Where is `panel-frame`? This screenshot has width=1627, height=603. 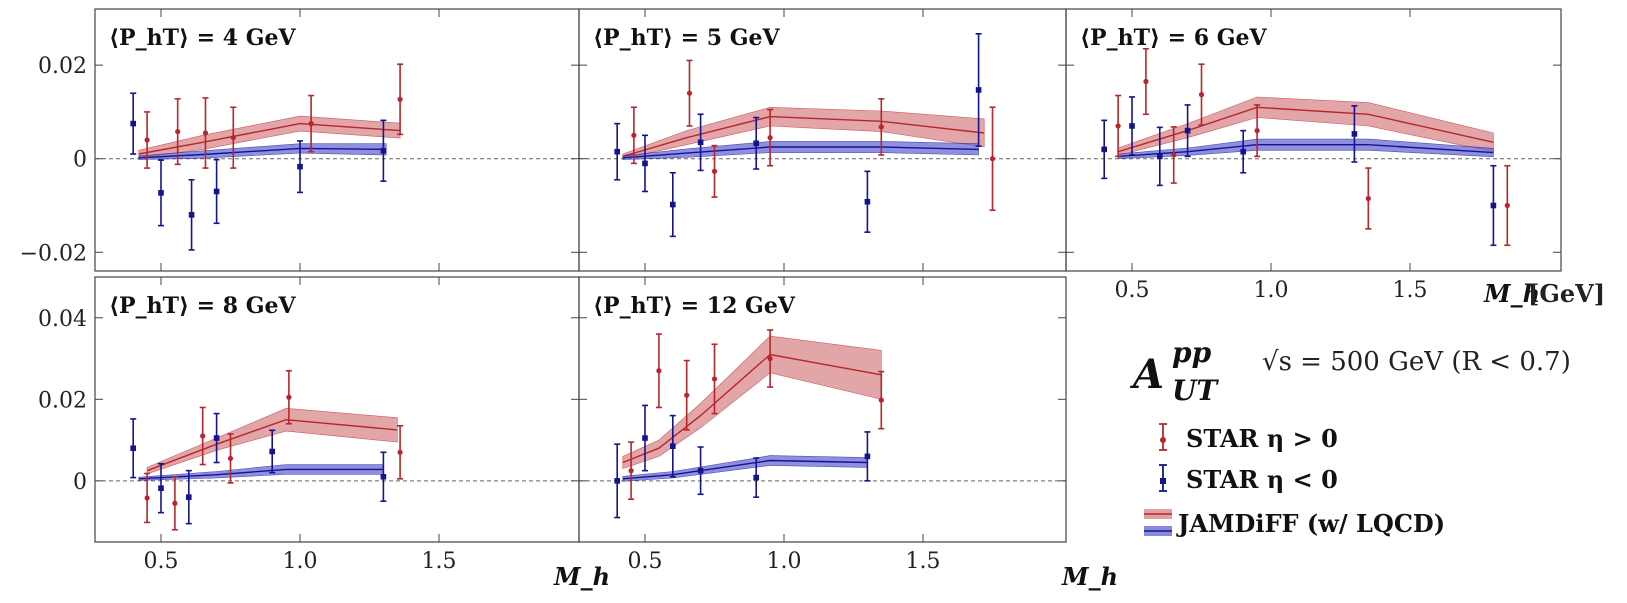
panel-frame is located at coordinates (1313, 140).